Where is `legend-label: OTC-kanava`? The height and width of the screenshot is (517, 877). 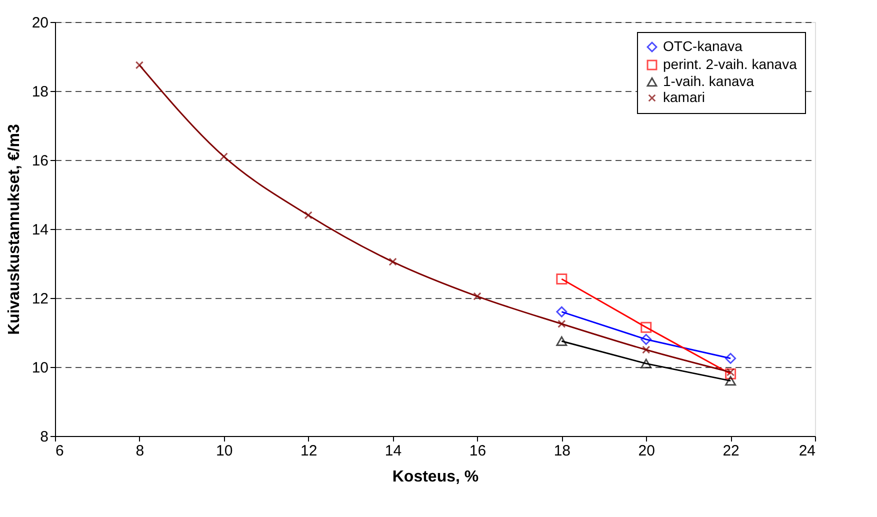
legend-label: OTC-kanava is located at coordinates (703, 46).